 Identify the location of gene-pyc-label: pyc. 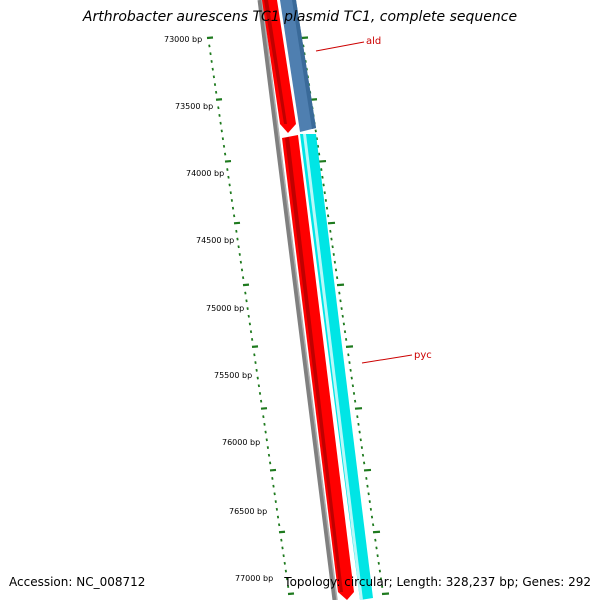
(423, 355).